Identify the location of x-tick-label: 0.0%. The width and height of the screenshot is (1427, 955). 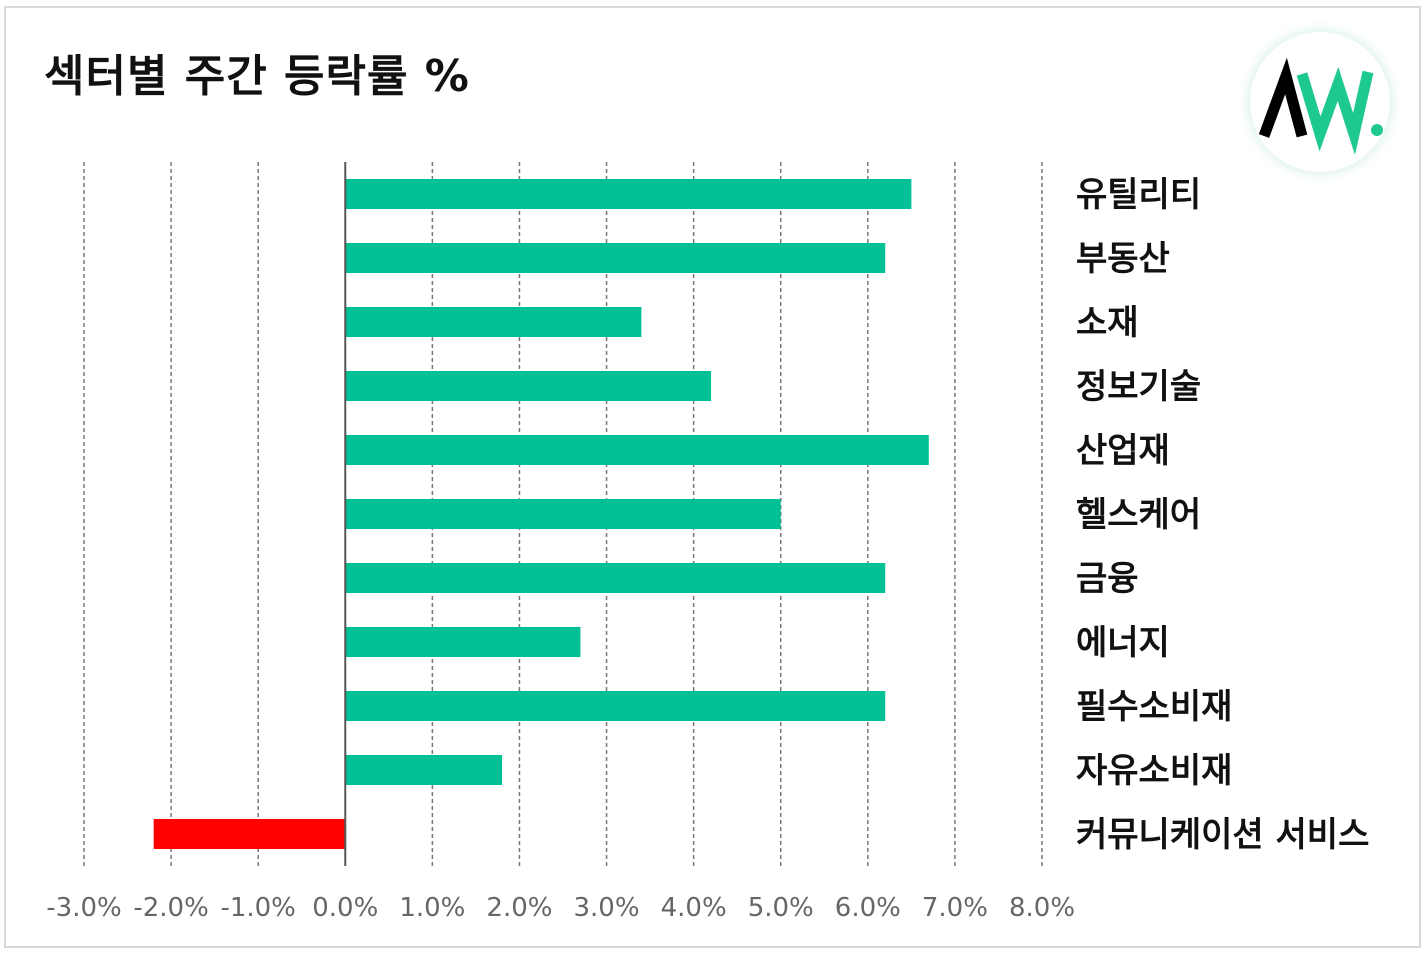
(345, 908).